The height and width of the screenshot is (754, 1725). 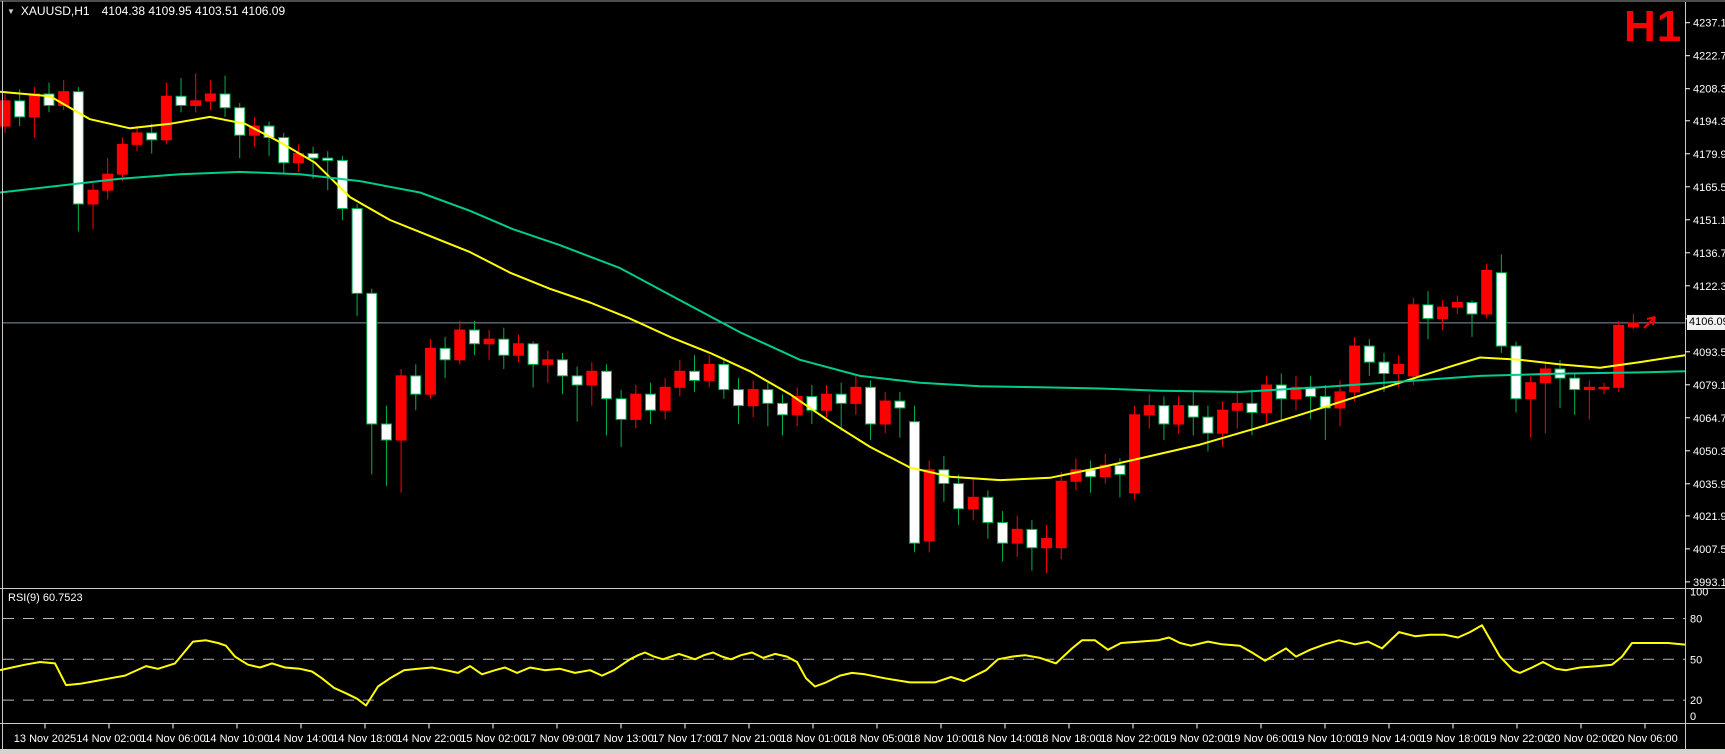 I want to click on rsi-scale-label: 0, so click(x=1693, y=717).